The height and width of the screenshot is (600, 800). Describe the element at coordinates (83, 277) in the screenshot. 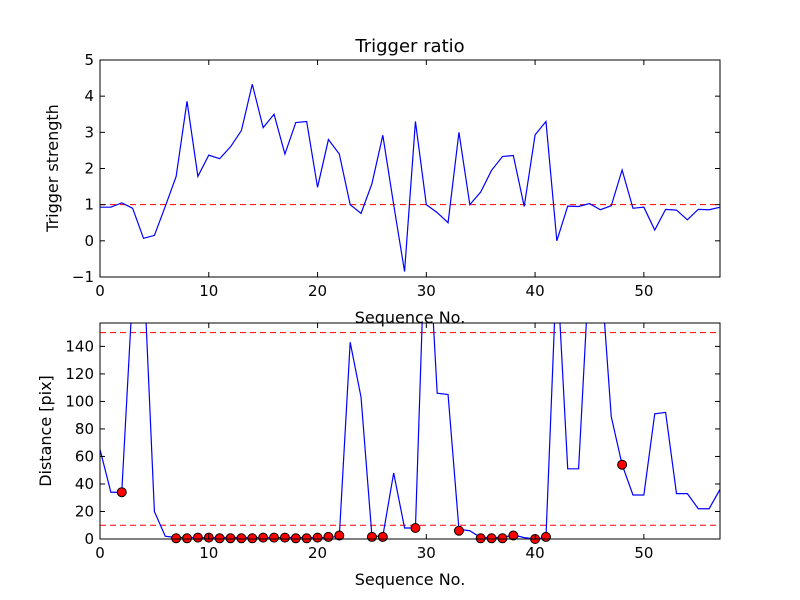

I see `y-tick-label: −1` at that location.